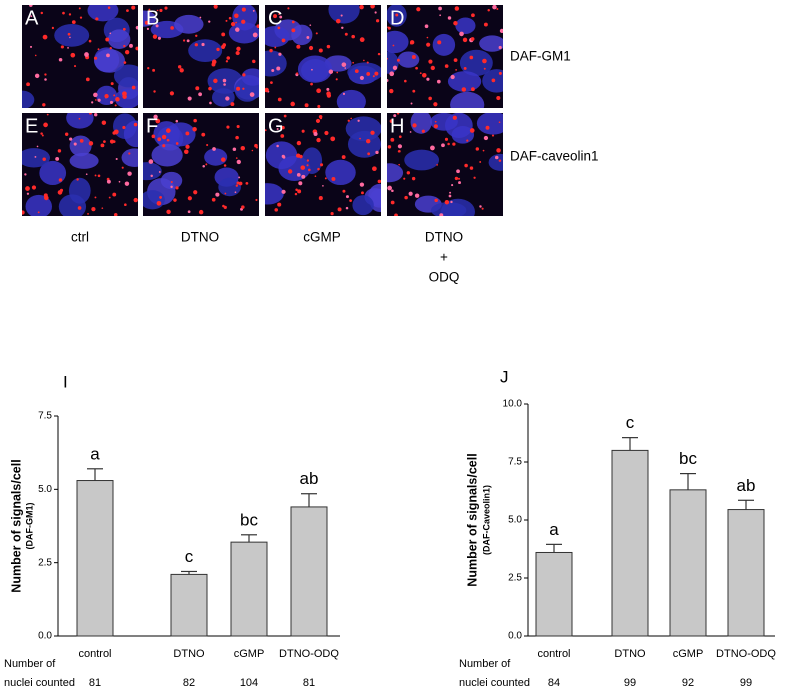  Describe the element at coordinates (554, 529) in the screenshot. I see `significance-letter: a` at that location.